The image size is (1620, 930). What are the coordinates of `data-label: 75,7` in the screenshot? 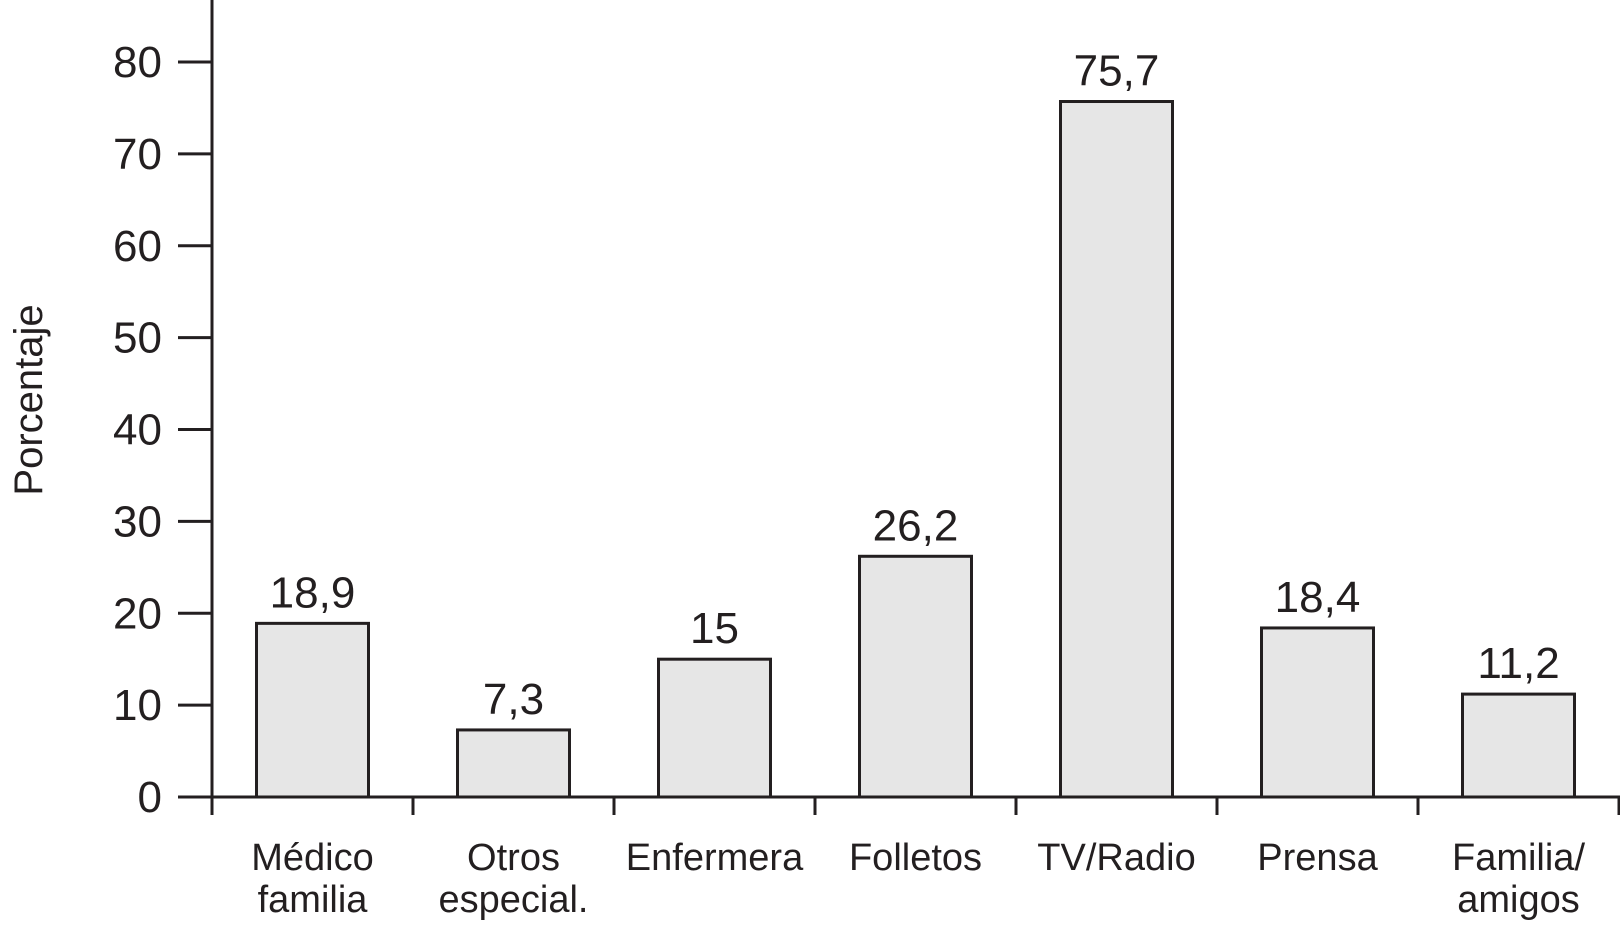 It's located at (1117, 71).